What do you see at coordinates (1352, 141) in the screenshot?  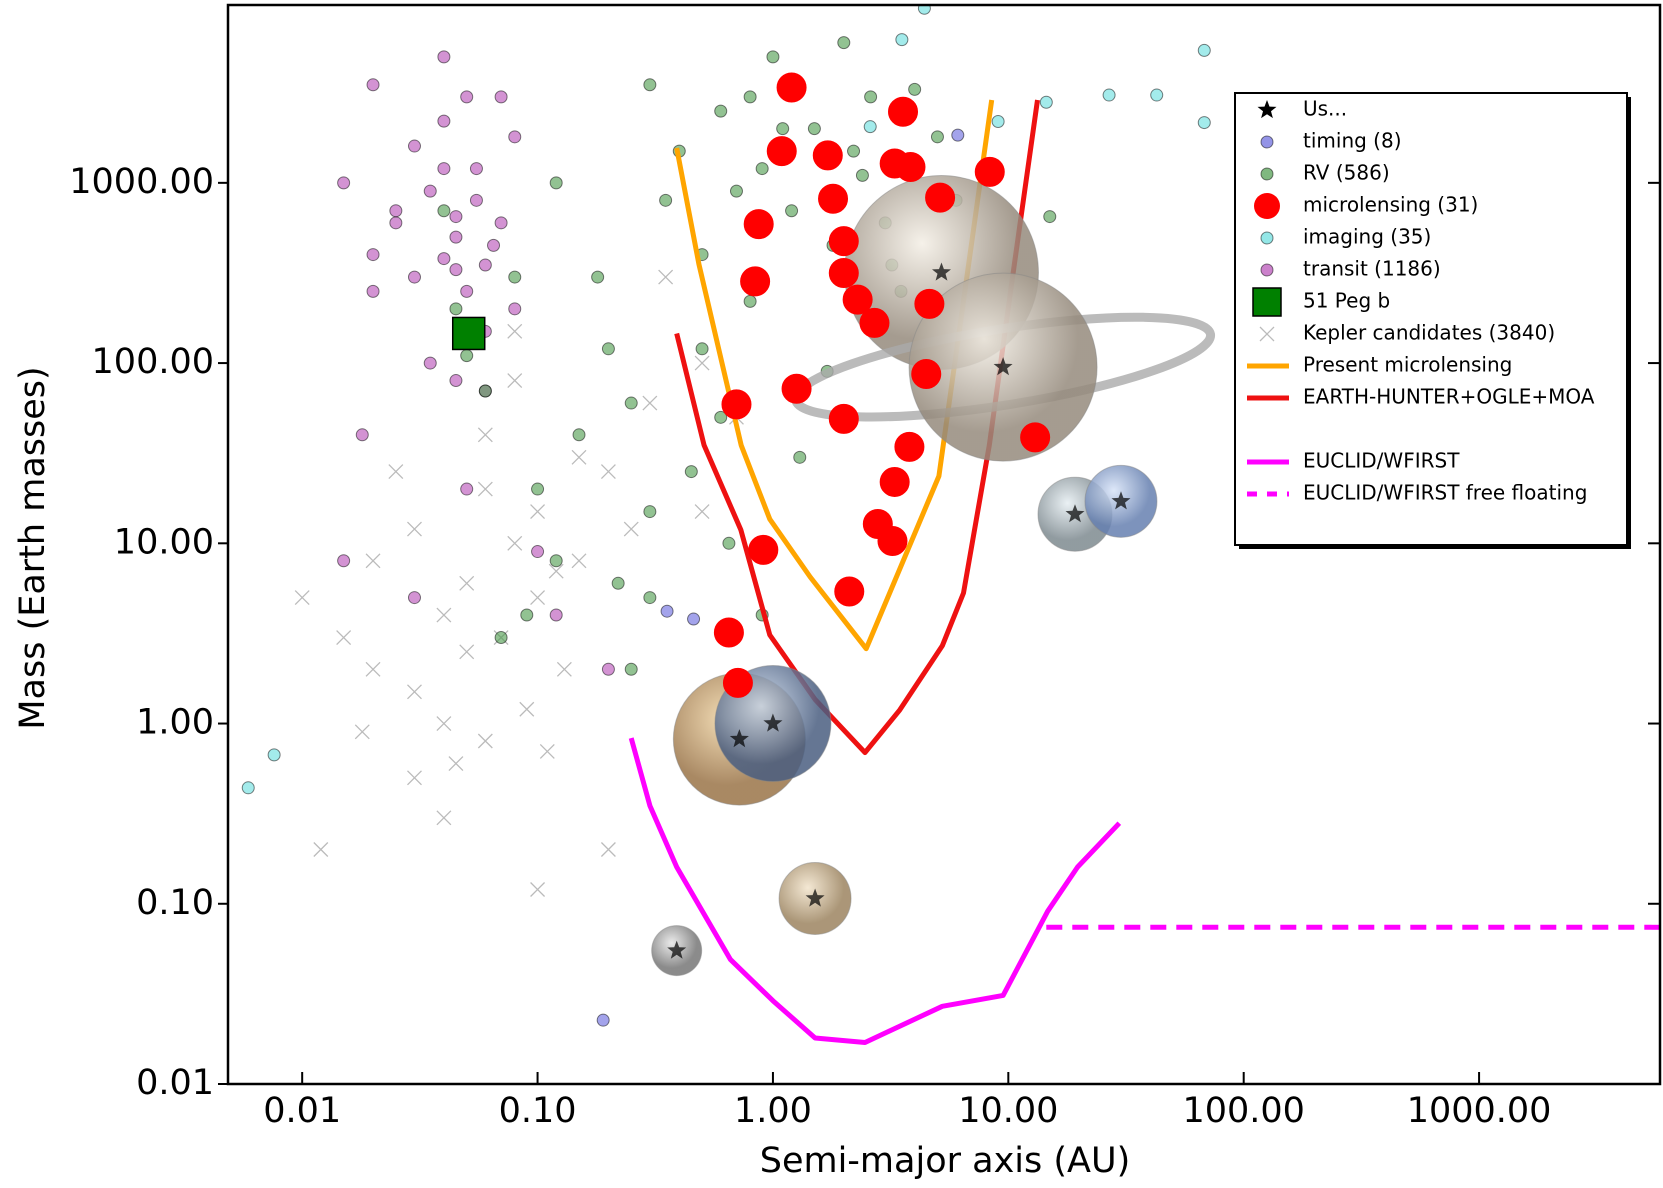 I see `legend-label: timing (8)` at bounding box center [1352, 141].